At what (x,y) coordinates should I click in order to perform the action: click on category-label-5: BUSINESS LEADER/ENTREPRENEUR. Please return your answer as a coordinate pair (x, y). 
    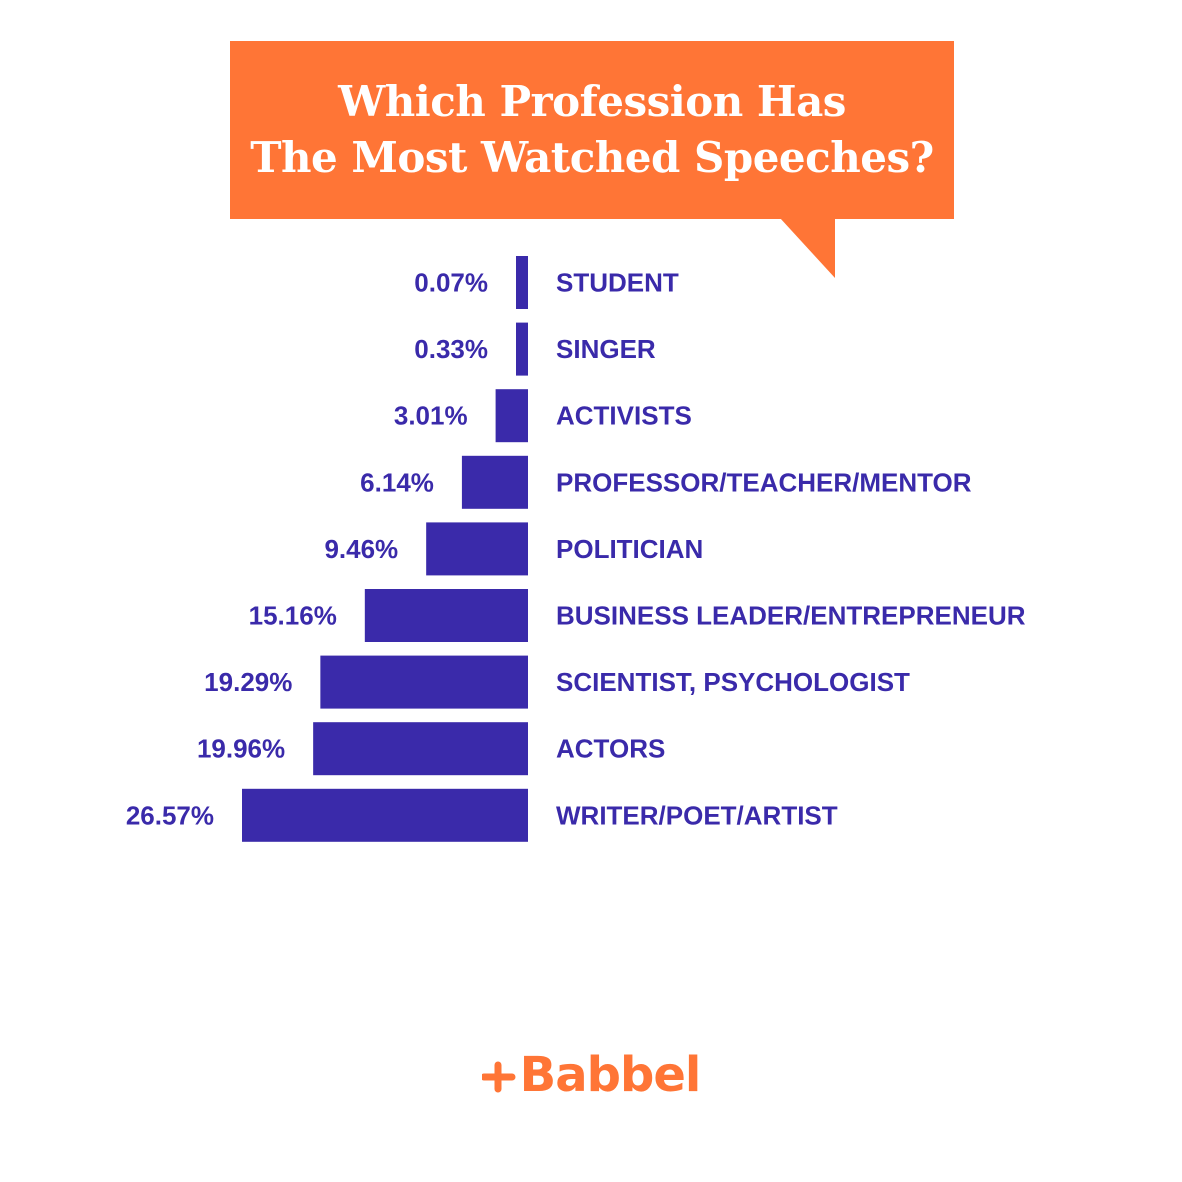
    Looking at the image, I should click on (791, 616).